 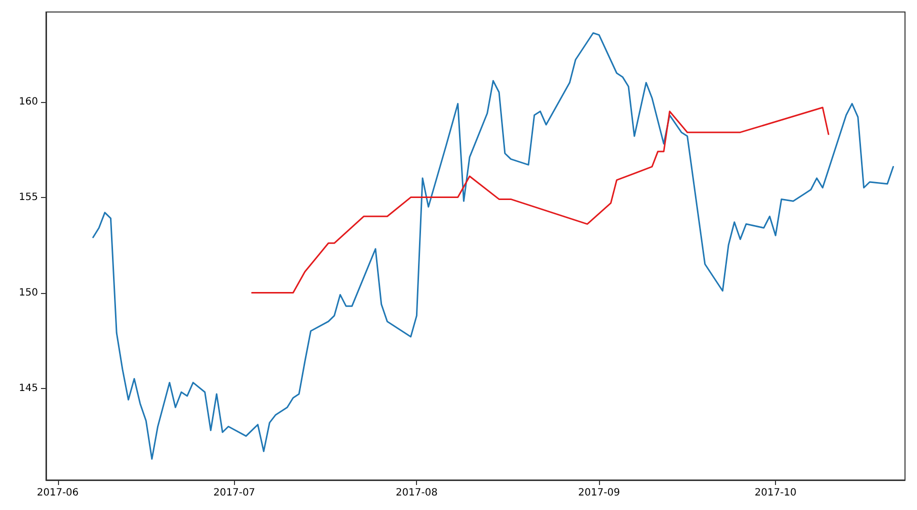 What do you see at coordinates (775, 493) in the screenshot?
I see `x-tick-label: 2017-10` at bounding box center [775, 493].